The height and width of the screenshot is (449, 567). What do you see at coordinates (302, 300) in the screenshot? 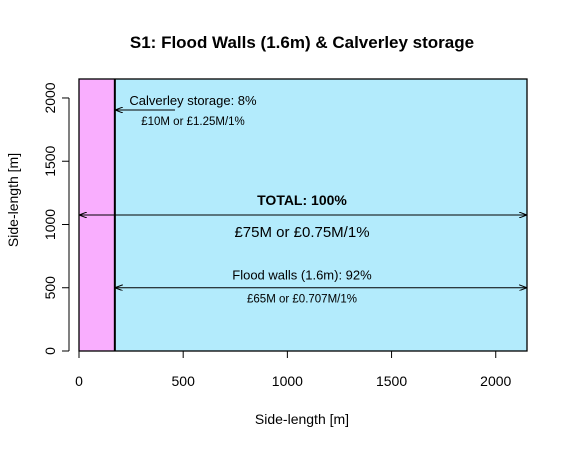
I see `flood-walls-cost-label: £65M or £0.707M/1%` at bounding box center [302, 300].